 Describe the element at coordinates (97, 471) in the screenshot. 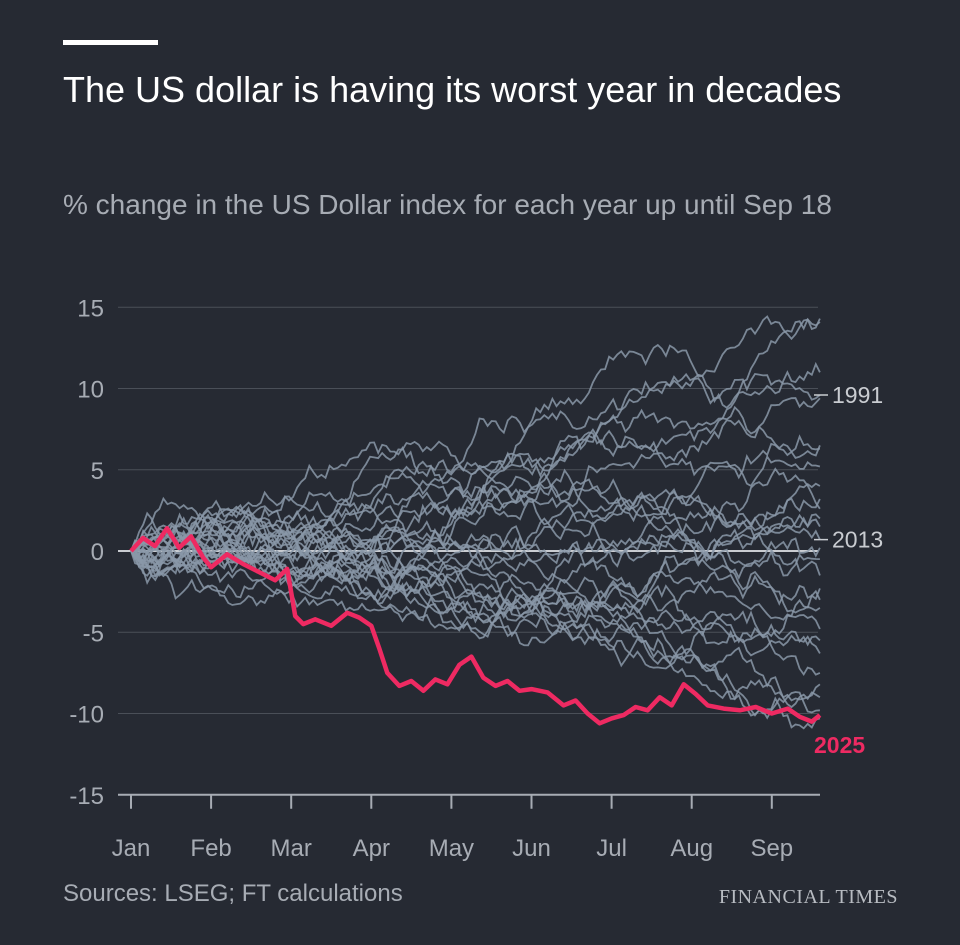

I see `y-tick-label: 5` at that location.